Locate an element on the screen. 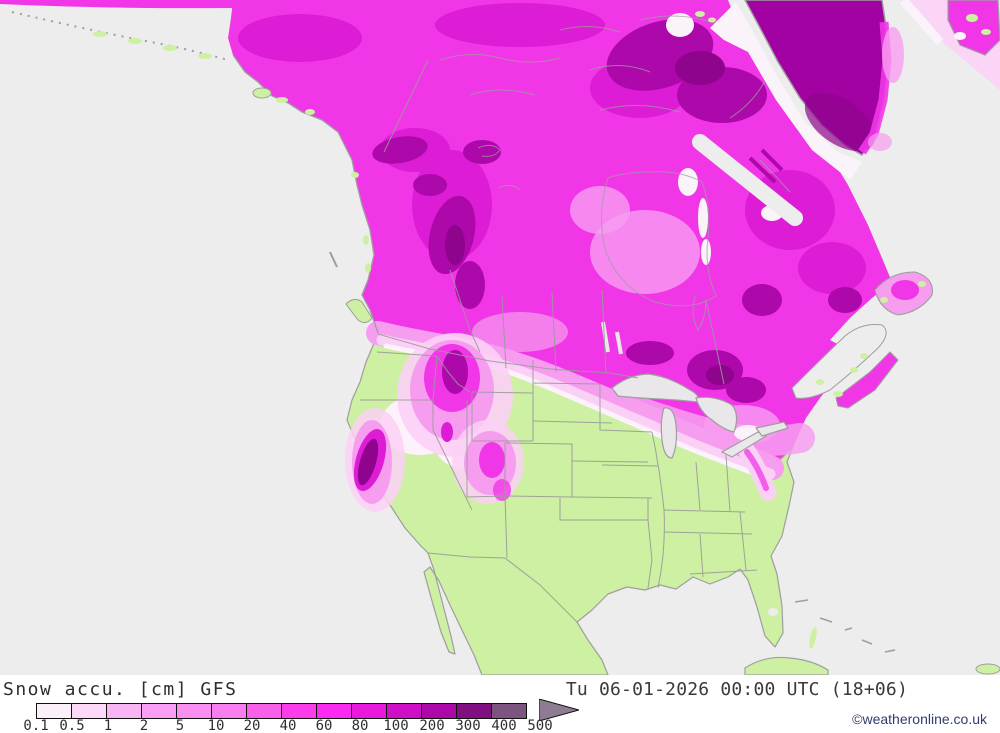 The height and width of the screenshot is (733, 1000). color-scale-labels: 0.1 0.5 1 2 5 10 20 40 60 80 100 200 300 400 500 is located at coordinates (500, 725).